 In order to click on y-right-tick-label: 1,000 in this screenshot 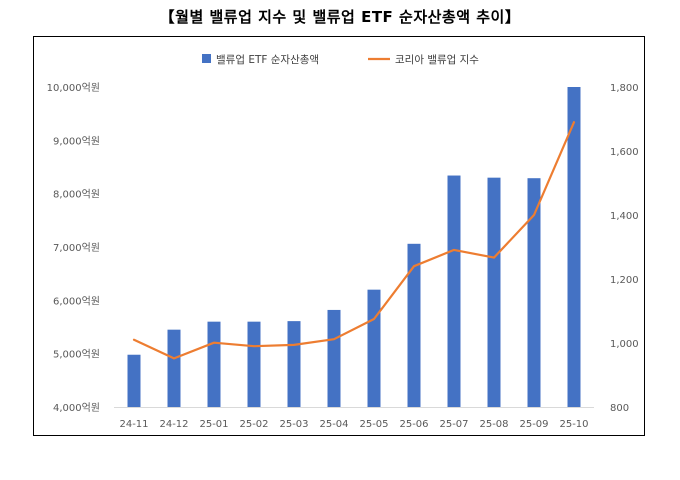, I will do `click(624, 344)`.